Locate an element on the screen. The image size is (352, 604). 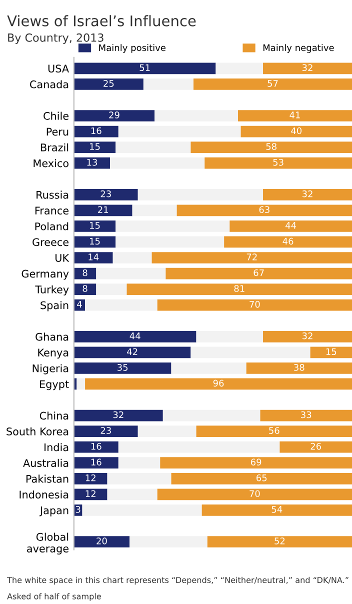
data-label: 25 is located at coordinates (109, 83).